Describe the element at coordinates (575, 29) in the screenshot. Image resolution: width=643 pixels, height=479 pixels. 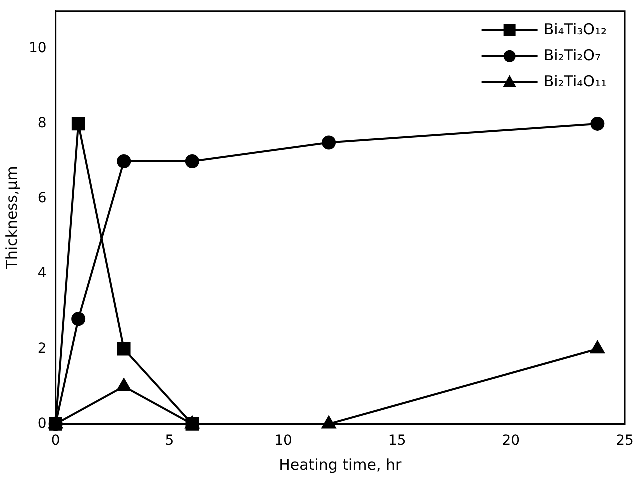
I see `legend-label: Bi₄Ti₃O₁₂` at that location.